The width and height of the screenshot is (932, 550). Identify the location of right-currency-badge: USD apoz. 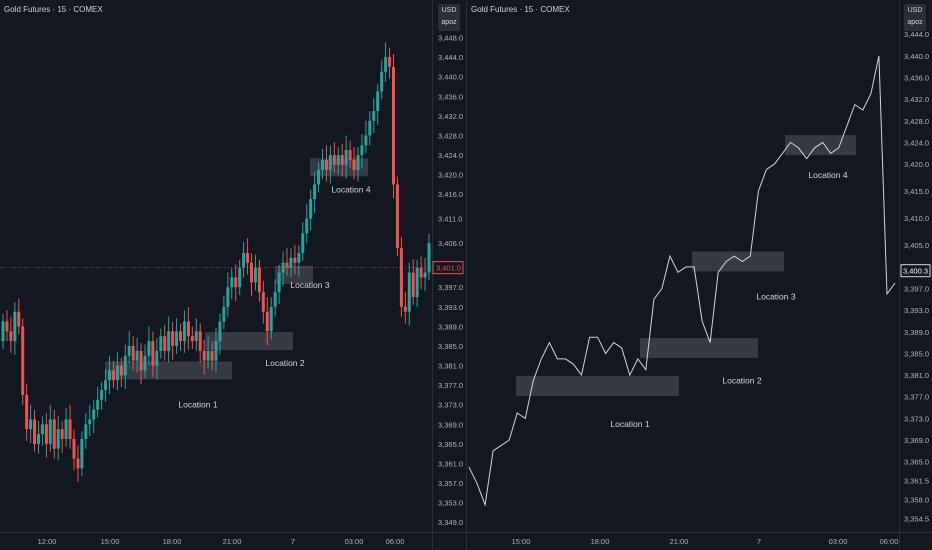
(915, 17).